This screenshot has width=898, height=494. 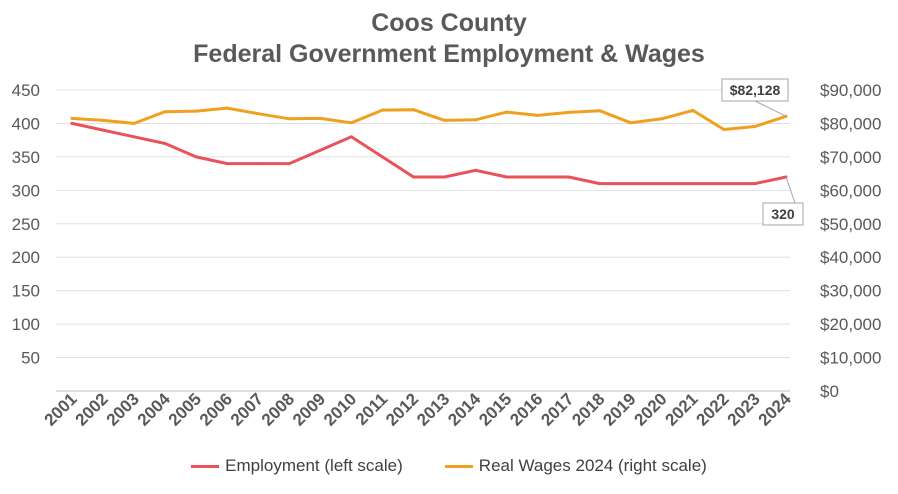 What do you see at coordinates (619, 409) in the screenshot?
I see `x-tick-label: 2019` at bounding box center [619, 409].